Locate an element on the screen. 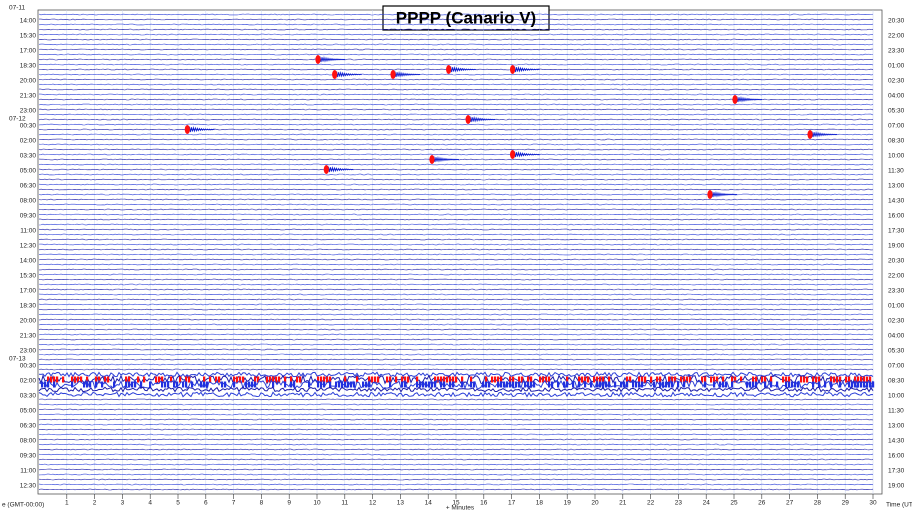 This screenshot has height=512, width=912. x-tick-label: 6 is located at coordinates (206, 503).